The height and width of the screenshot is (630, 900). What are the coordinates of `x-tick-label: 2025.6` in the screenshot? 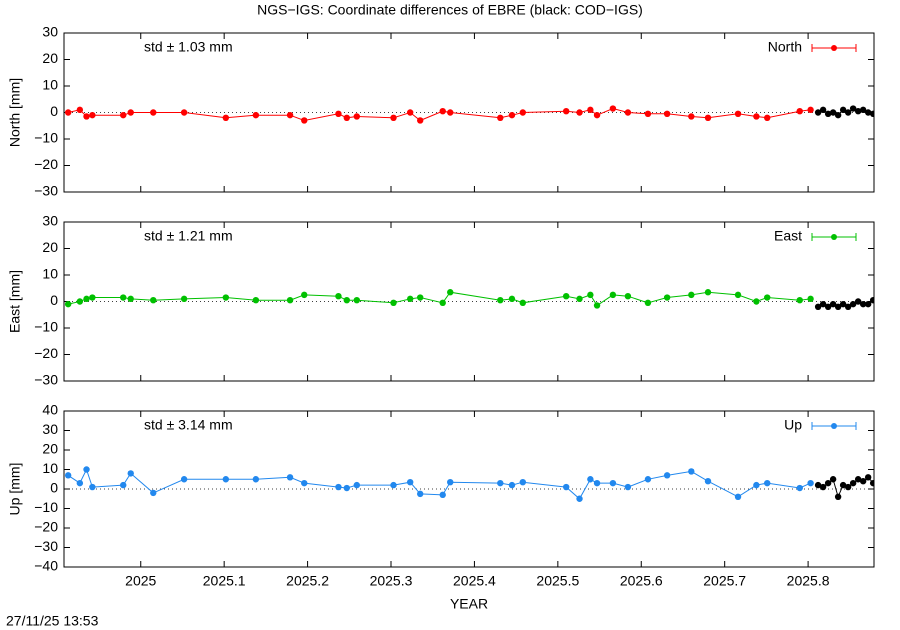 It's located at (641, 581).